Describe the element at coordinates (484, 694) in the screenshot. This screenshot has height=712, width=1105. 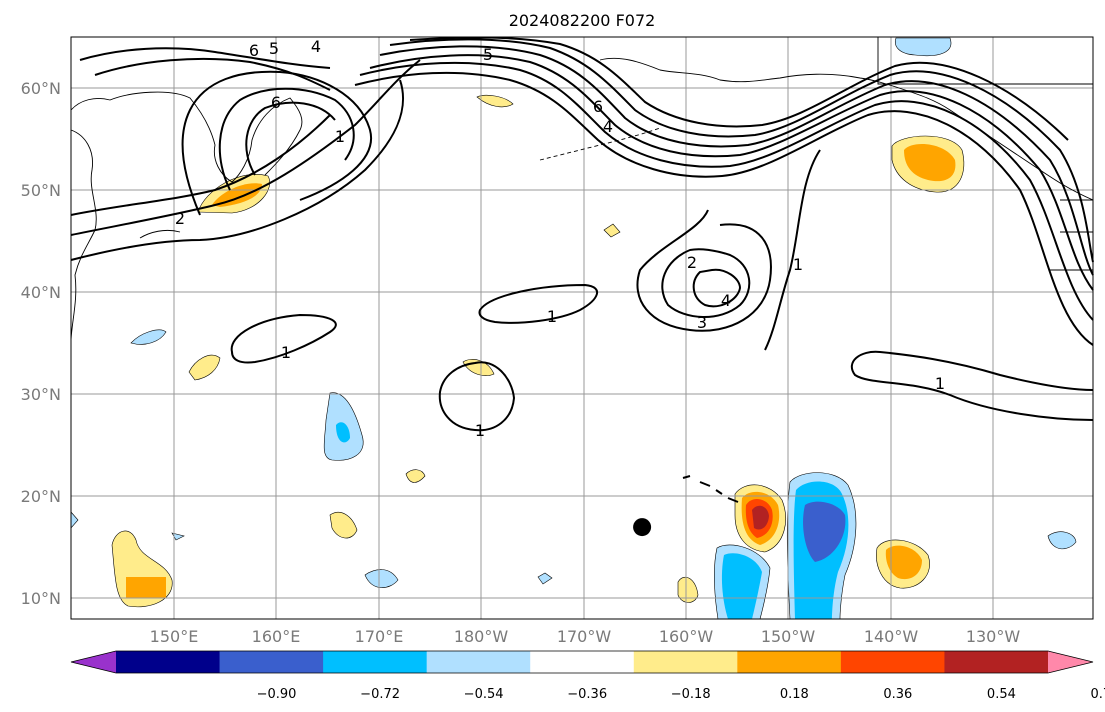
I see `colorbar-tick-label: −0.54` at that location.